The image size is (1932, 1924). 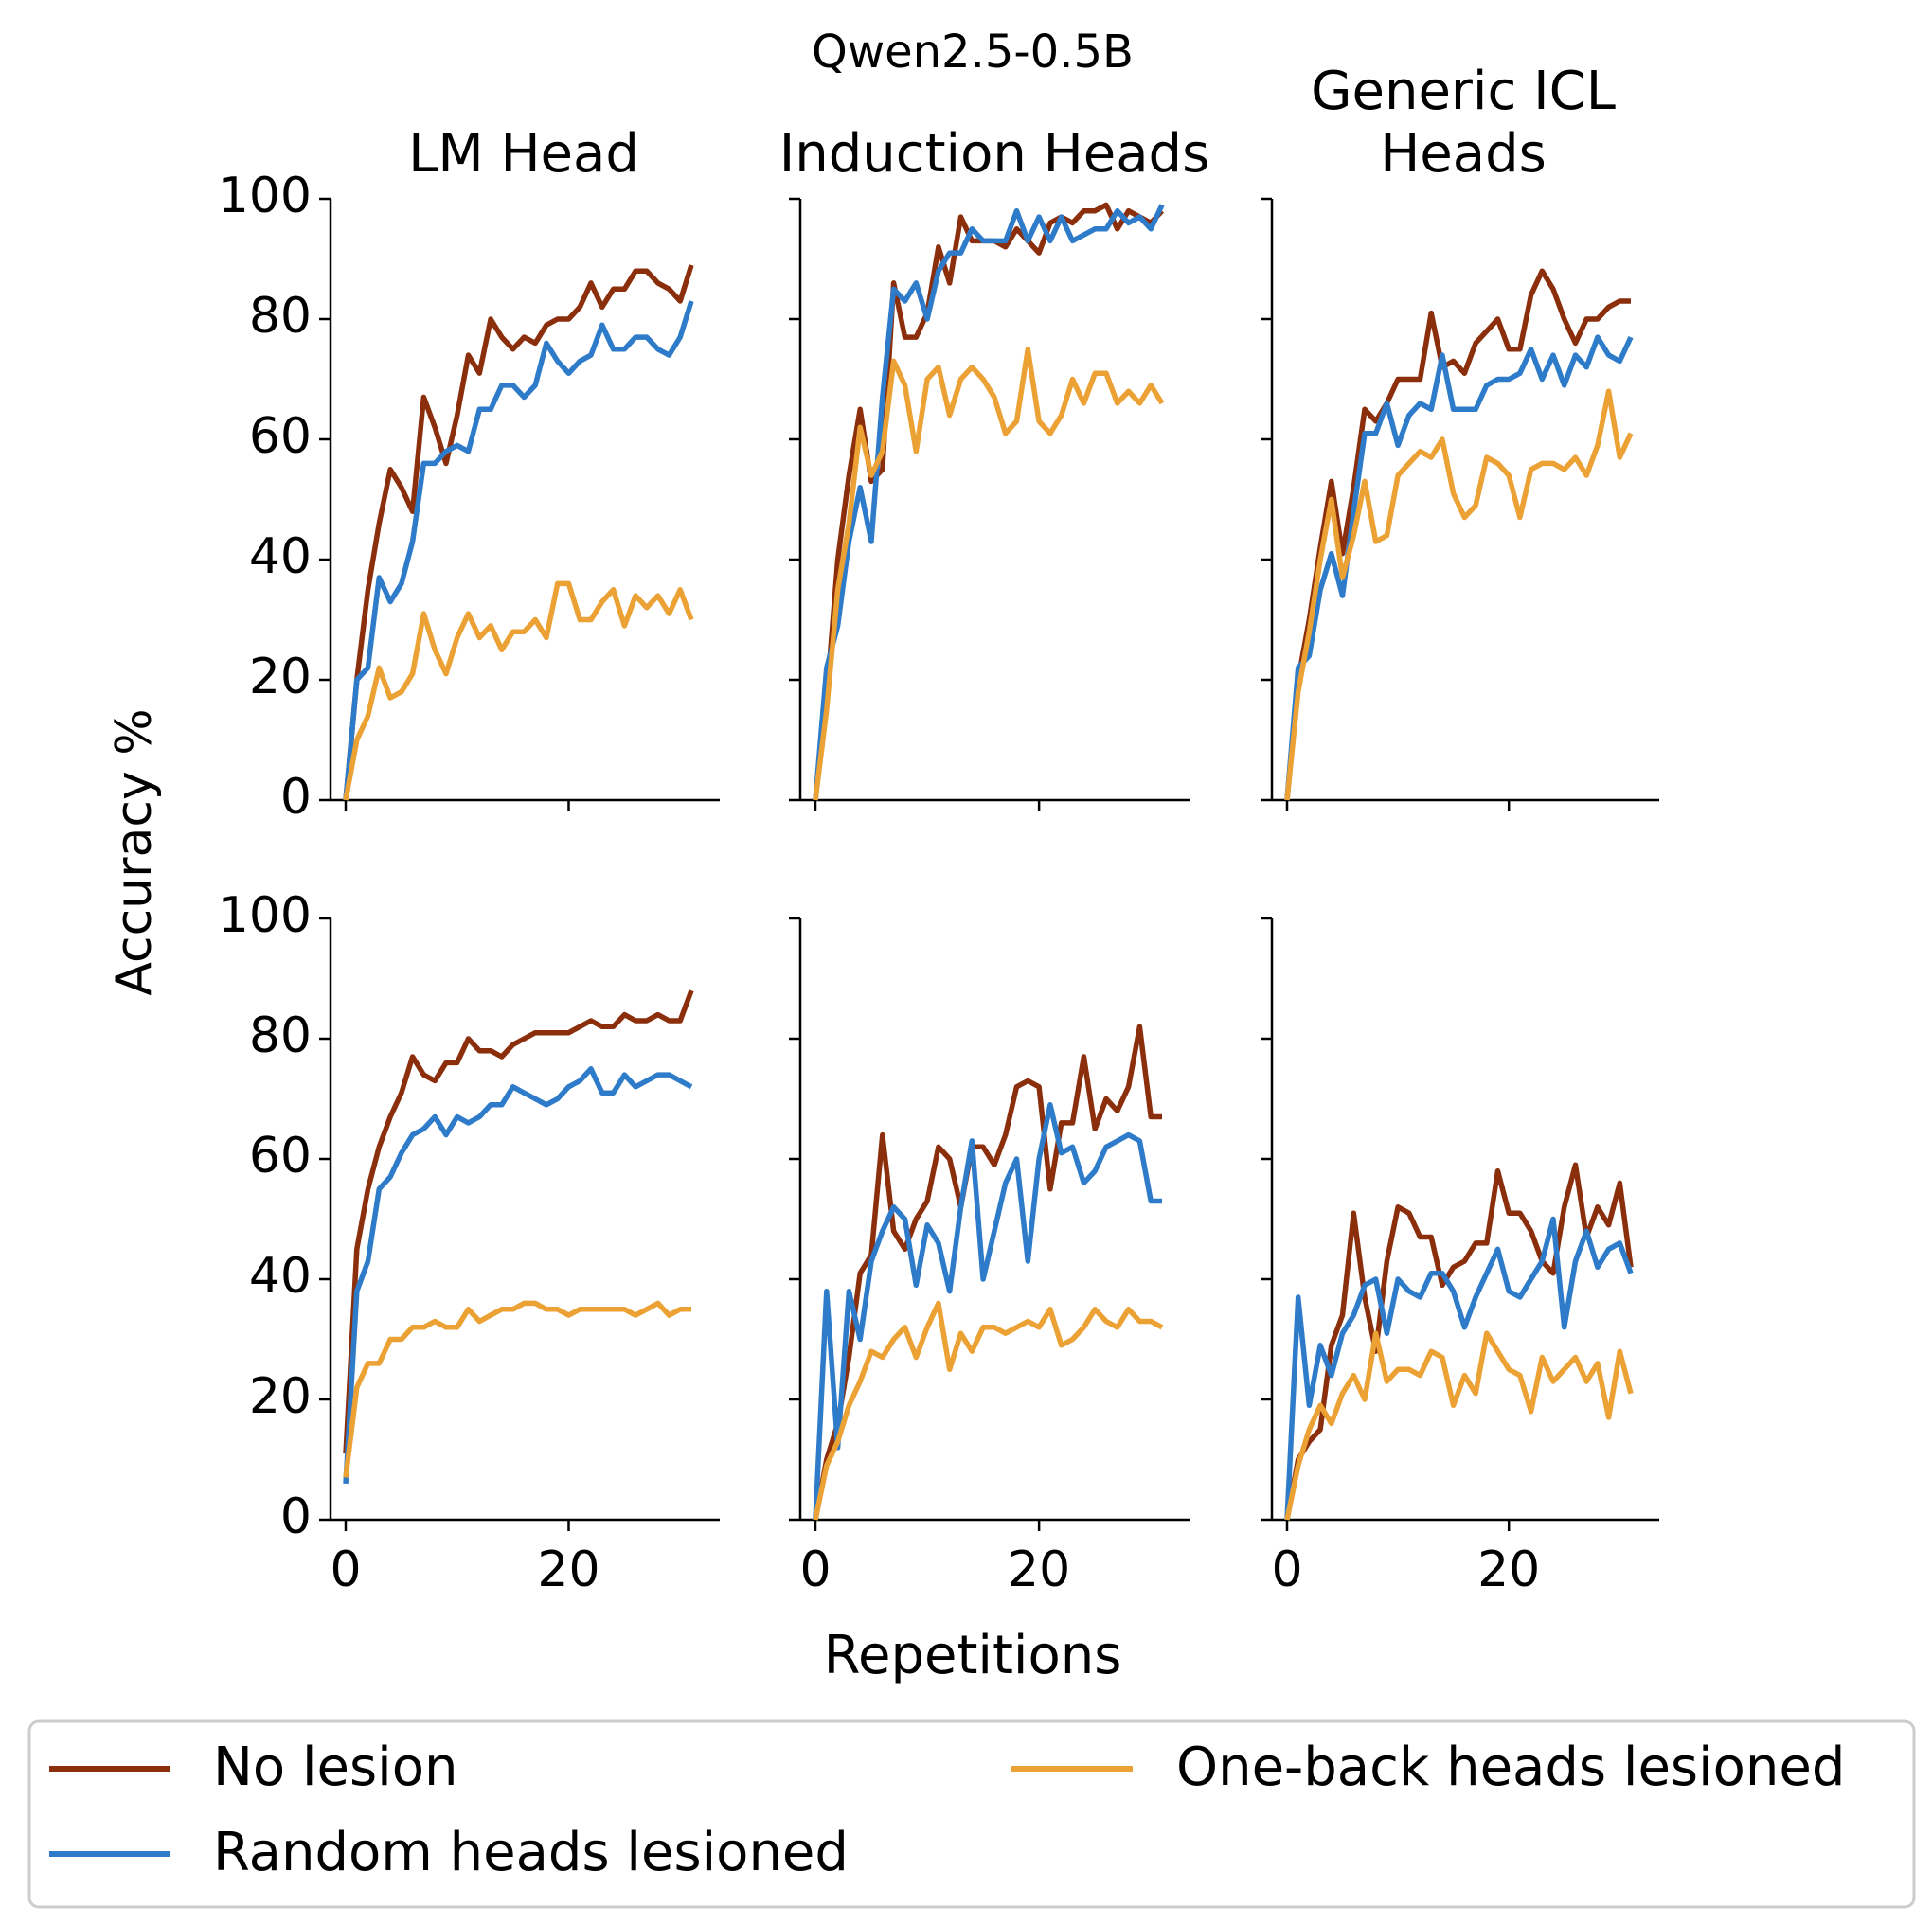 I want to click on x-axis-label: Repetitions, so click(x=973, y=1655).